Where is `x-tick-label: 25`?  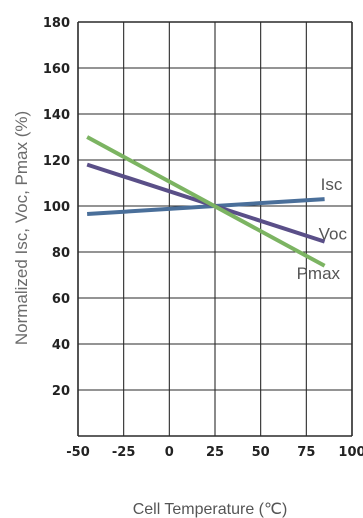 x-tick-label: 25 is located at coordinates (215, 452).